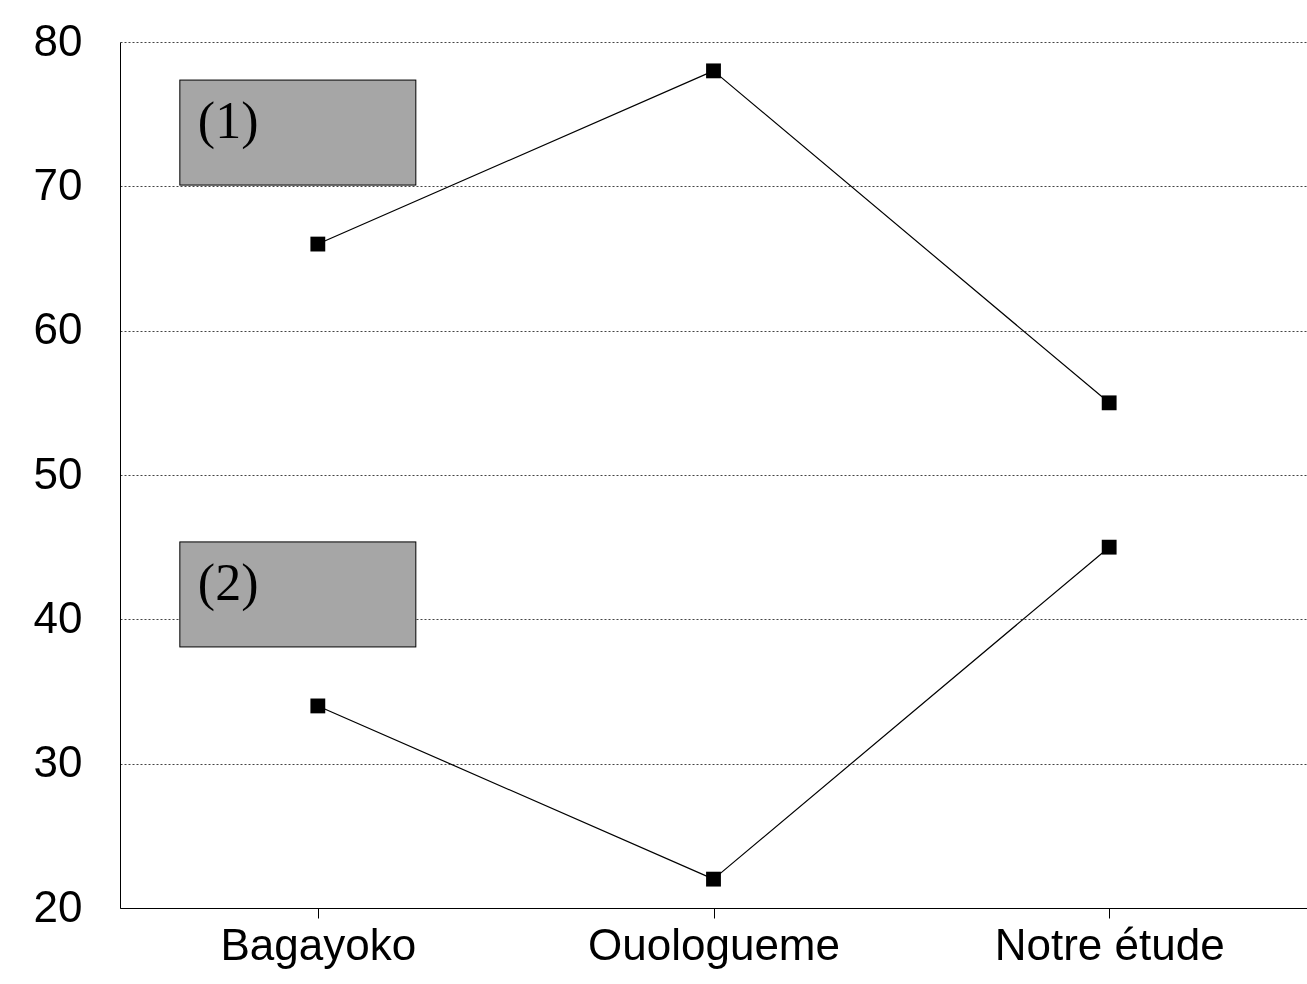 This screenshot has width=1307, height=984. Describe the element at coordinates (58, 617) in the screenshot. I see `y-tick-label: 40` at that location.